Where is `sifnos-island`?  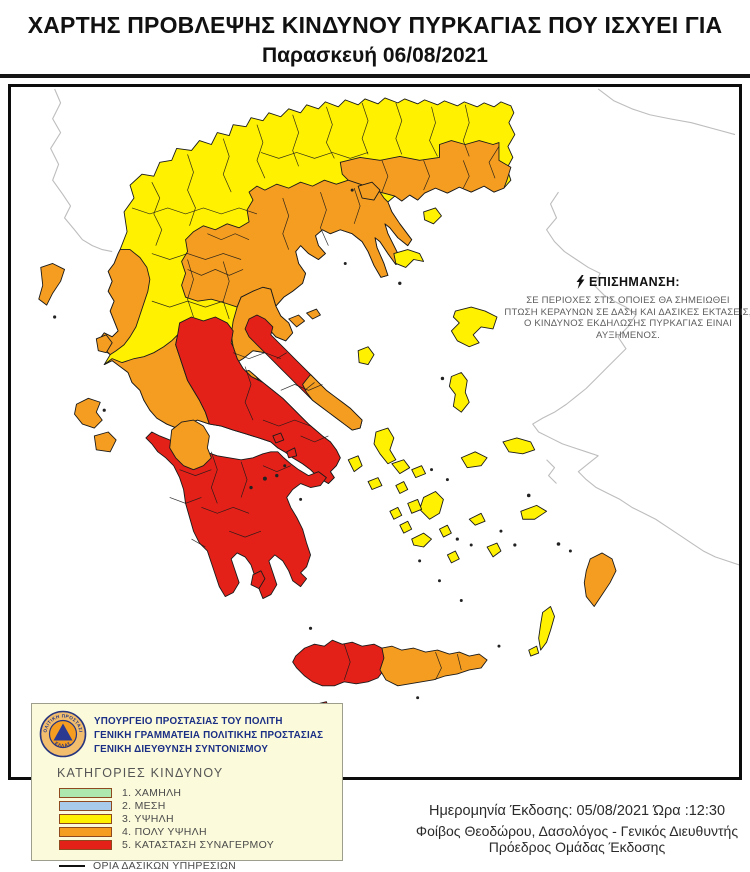 sifnos-island is located at coordinates (406, 527).